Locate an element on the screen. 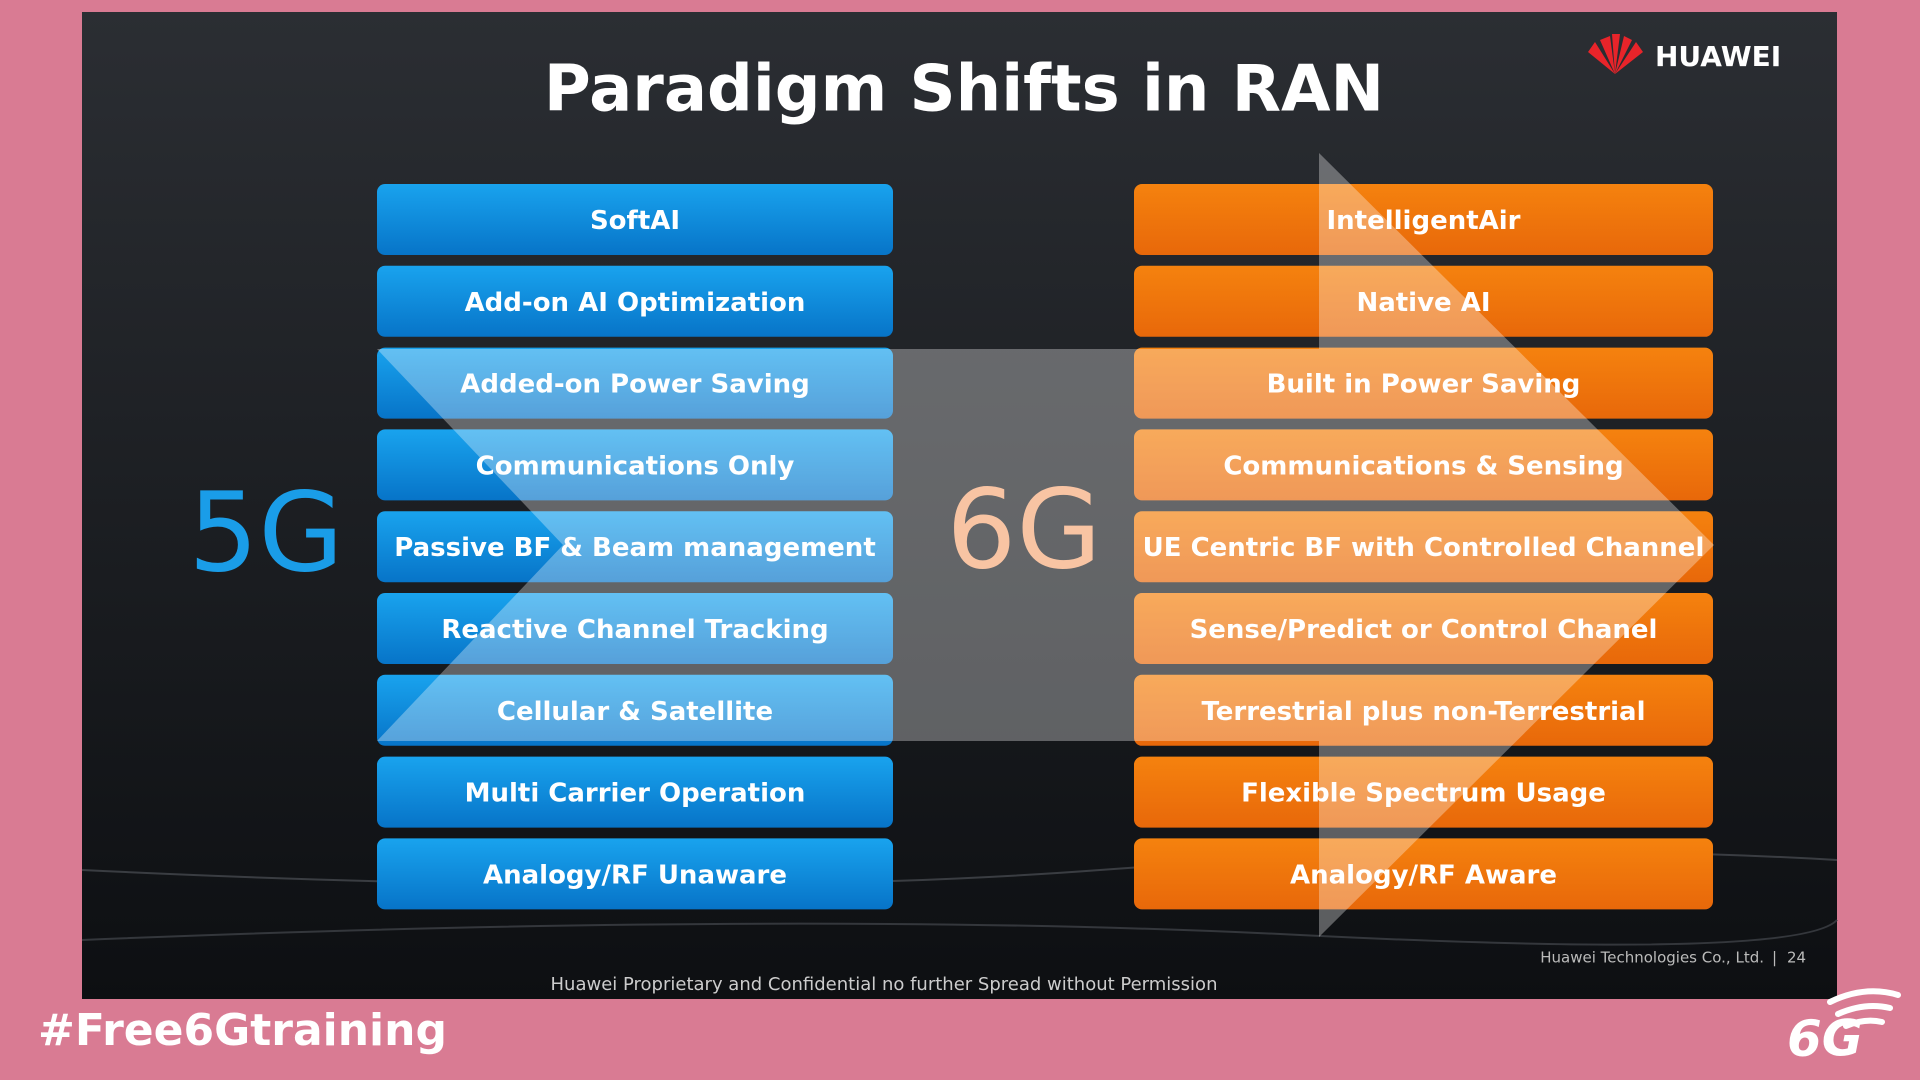 The image size is (1920, 1080). 5g-row-text: SoftAI is located at coordinates (635, 221).